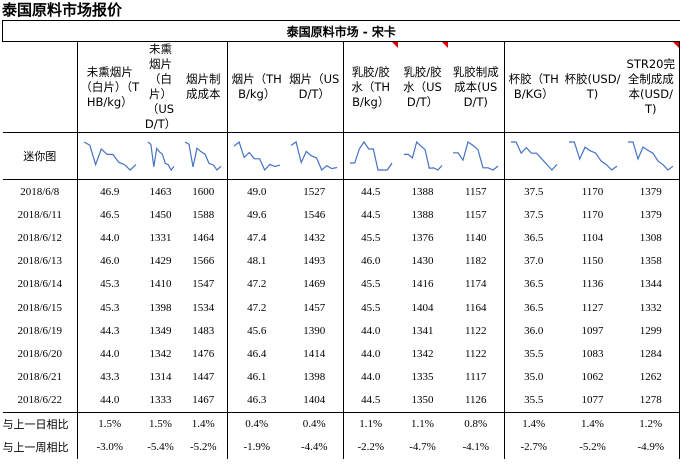 This screenshot has width=695, height=465. What do you see at coordinates (533, 284) in the screenshot?
I see `price-cell: 36.5` at bounding box center [533, 284].